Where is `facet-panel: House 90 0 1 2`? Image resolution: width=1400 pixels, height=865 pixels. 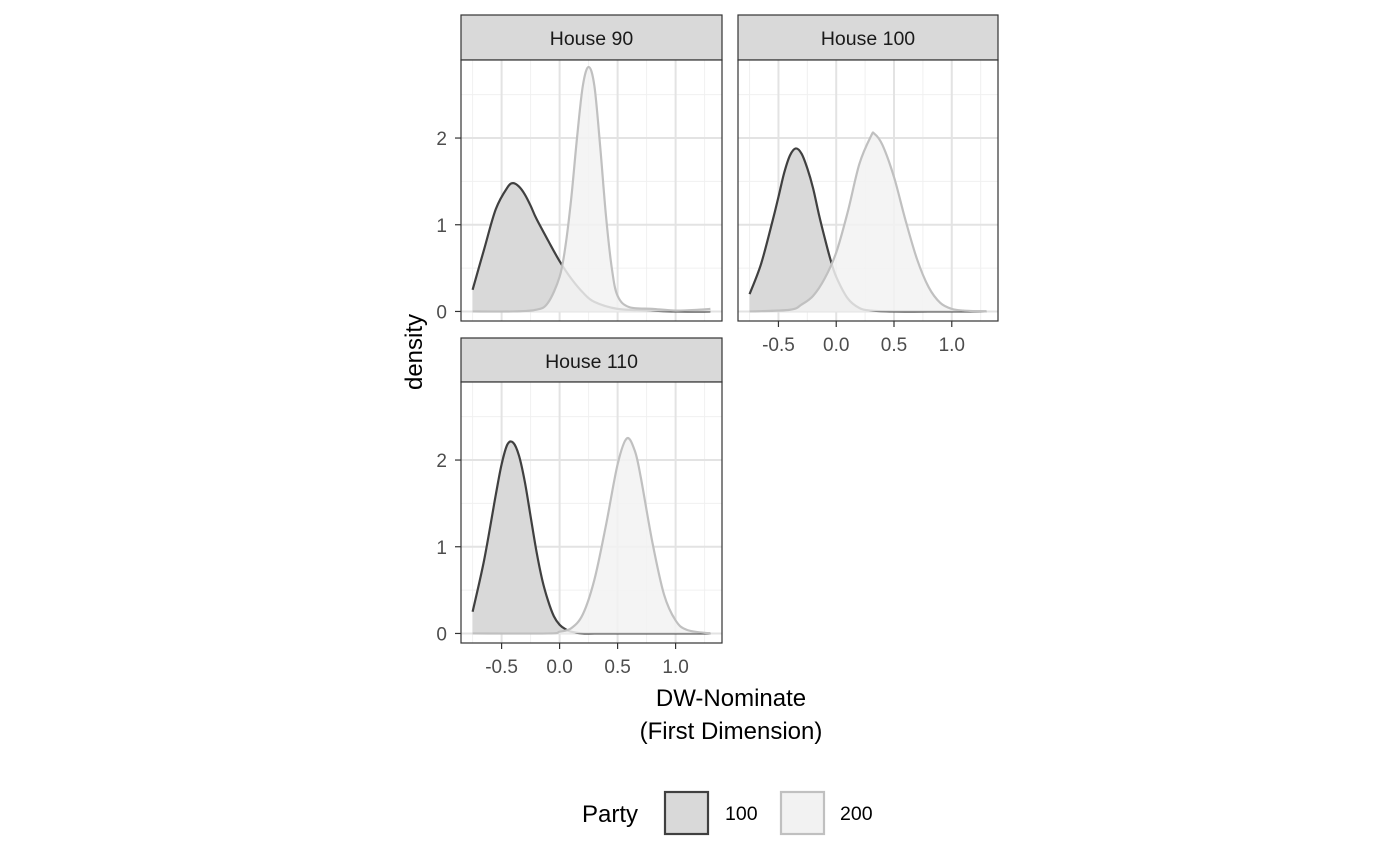
facet-panel: House 90 0 1 2 is located at coordinates (579, 168).